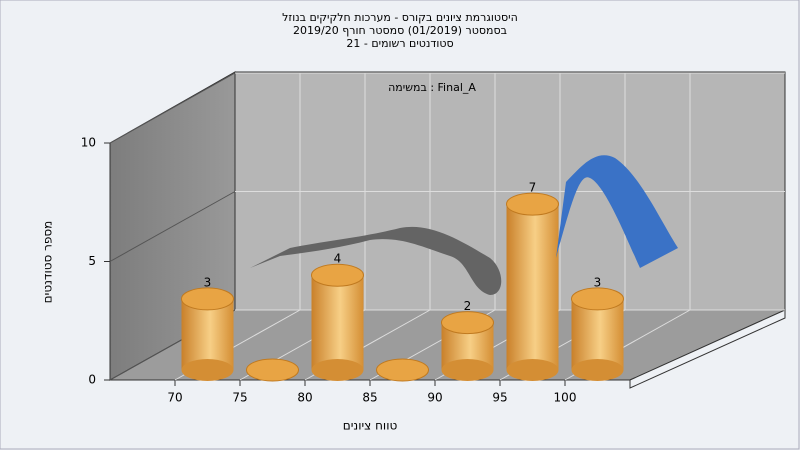 The height and width of the screenshot is (450, 800). I want to click on x-tick-label: 90, so click(434, 398).